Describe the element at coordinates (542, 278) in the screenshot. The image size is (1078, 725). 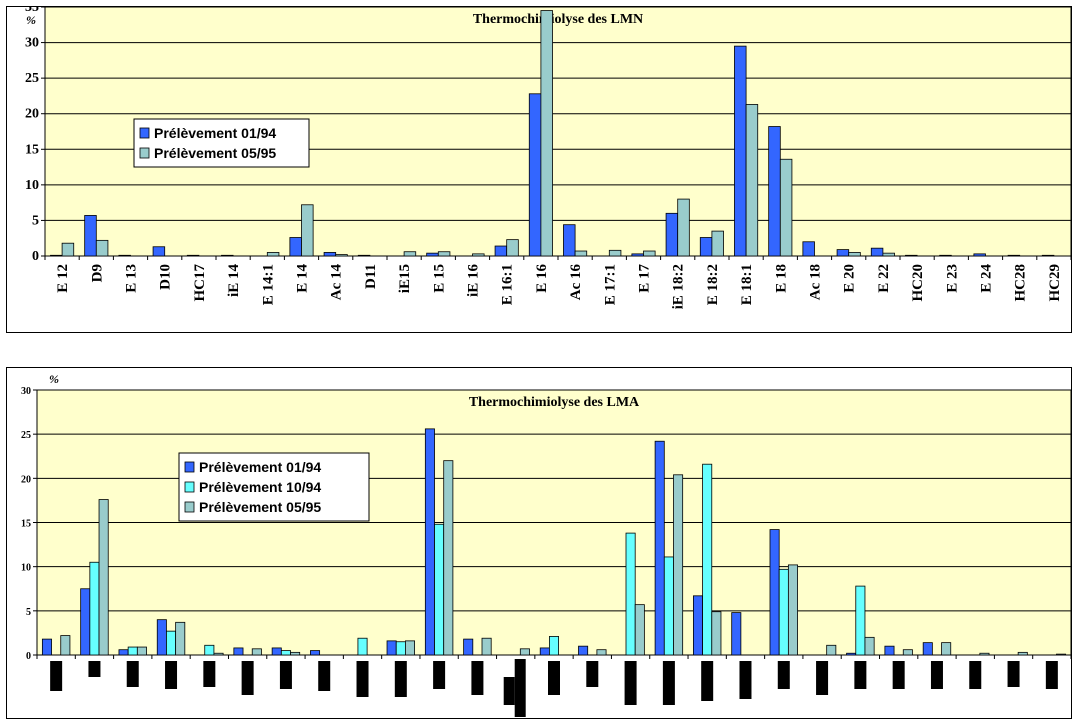
I see `x-tick-label: E 16` at that location.